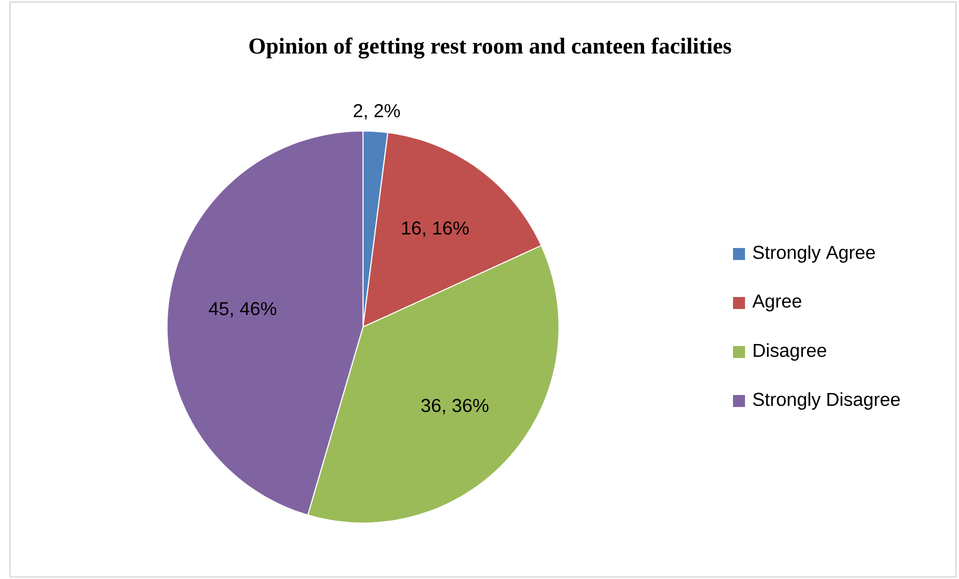 This screenshot has height=579, width=959. What do you see at coordinates (814, 254) in the screenshot?
I see `legend-label: Strongly Agree` at bounding box center [814, 254].